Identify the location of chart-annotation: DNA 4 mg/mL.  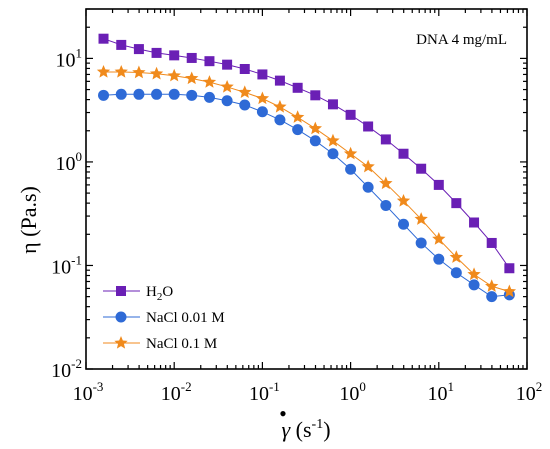
(461, 40).